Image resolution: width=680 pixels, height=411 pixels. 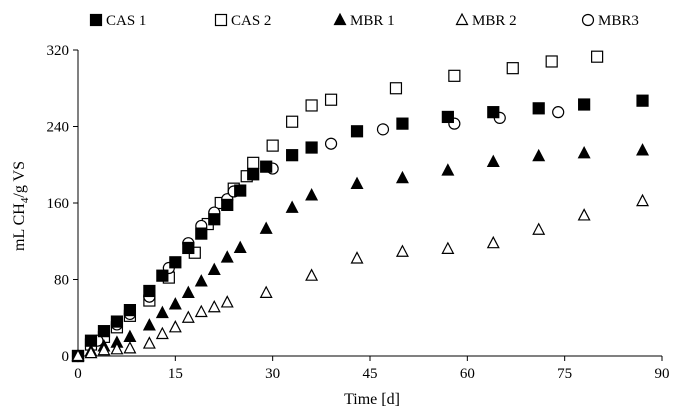 What do you see at coordinates (117, 21) in the screenshot?
I see `legend-item: CAS 1` at bounding box center [117, 21].